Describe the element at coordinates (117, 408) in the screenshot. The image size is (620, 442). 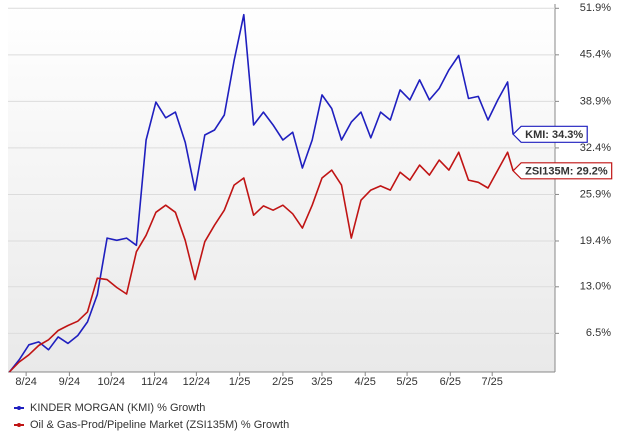
I see `legend-label: KINDER MORGAN (KMI) % Growth` at that location.